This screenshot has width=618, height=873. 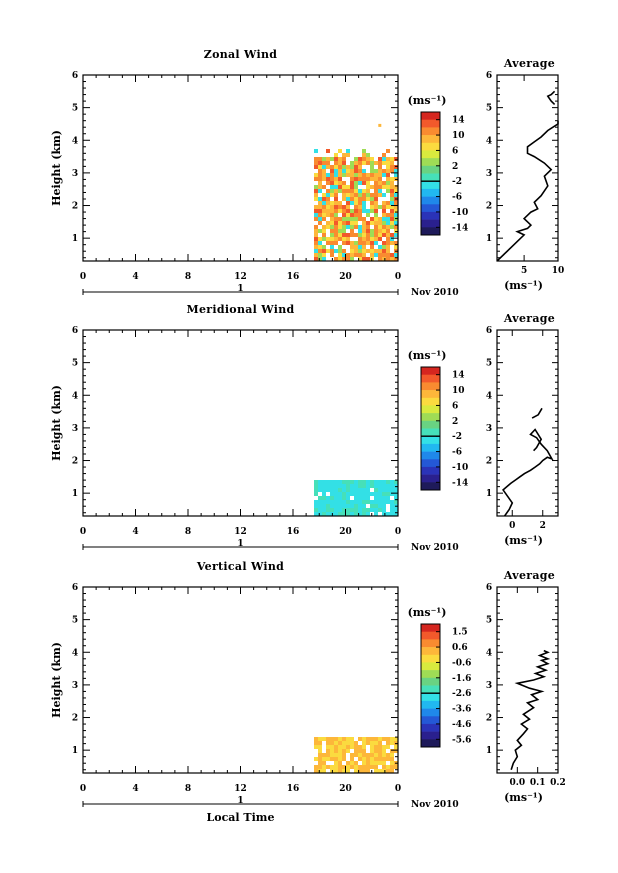 I want to click on x-tick-label: 0, so click(x=398, y=277).